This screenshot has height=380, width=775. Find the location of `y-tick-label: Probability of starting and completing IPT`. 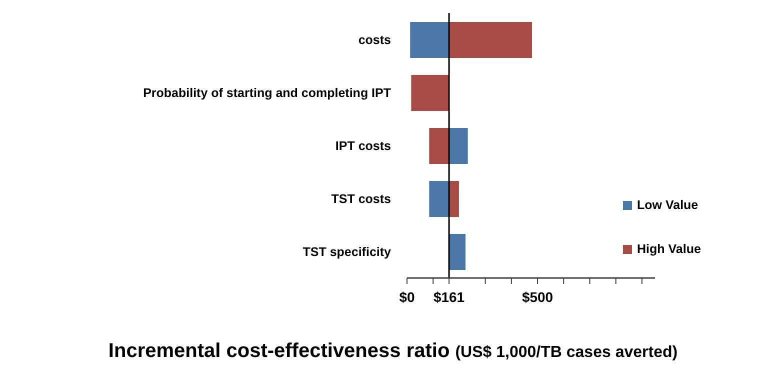

y-tick-label: Probability of starting and completing IPT is located at coordinates (267, 93).